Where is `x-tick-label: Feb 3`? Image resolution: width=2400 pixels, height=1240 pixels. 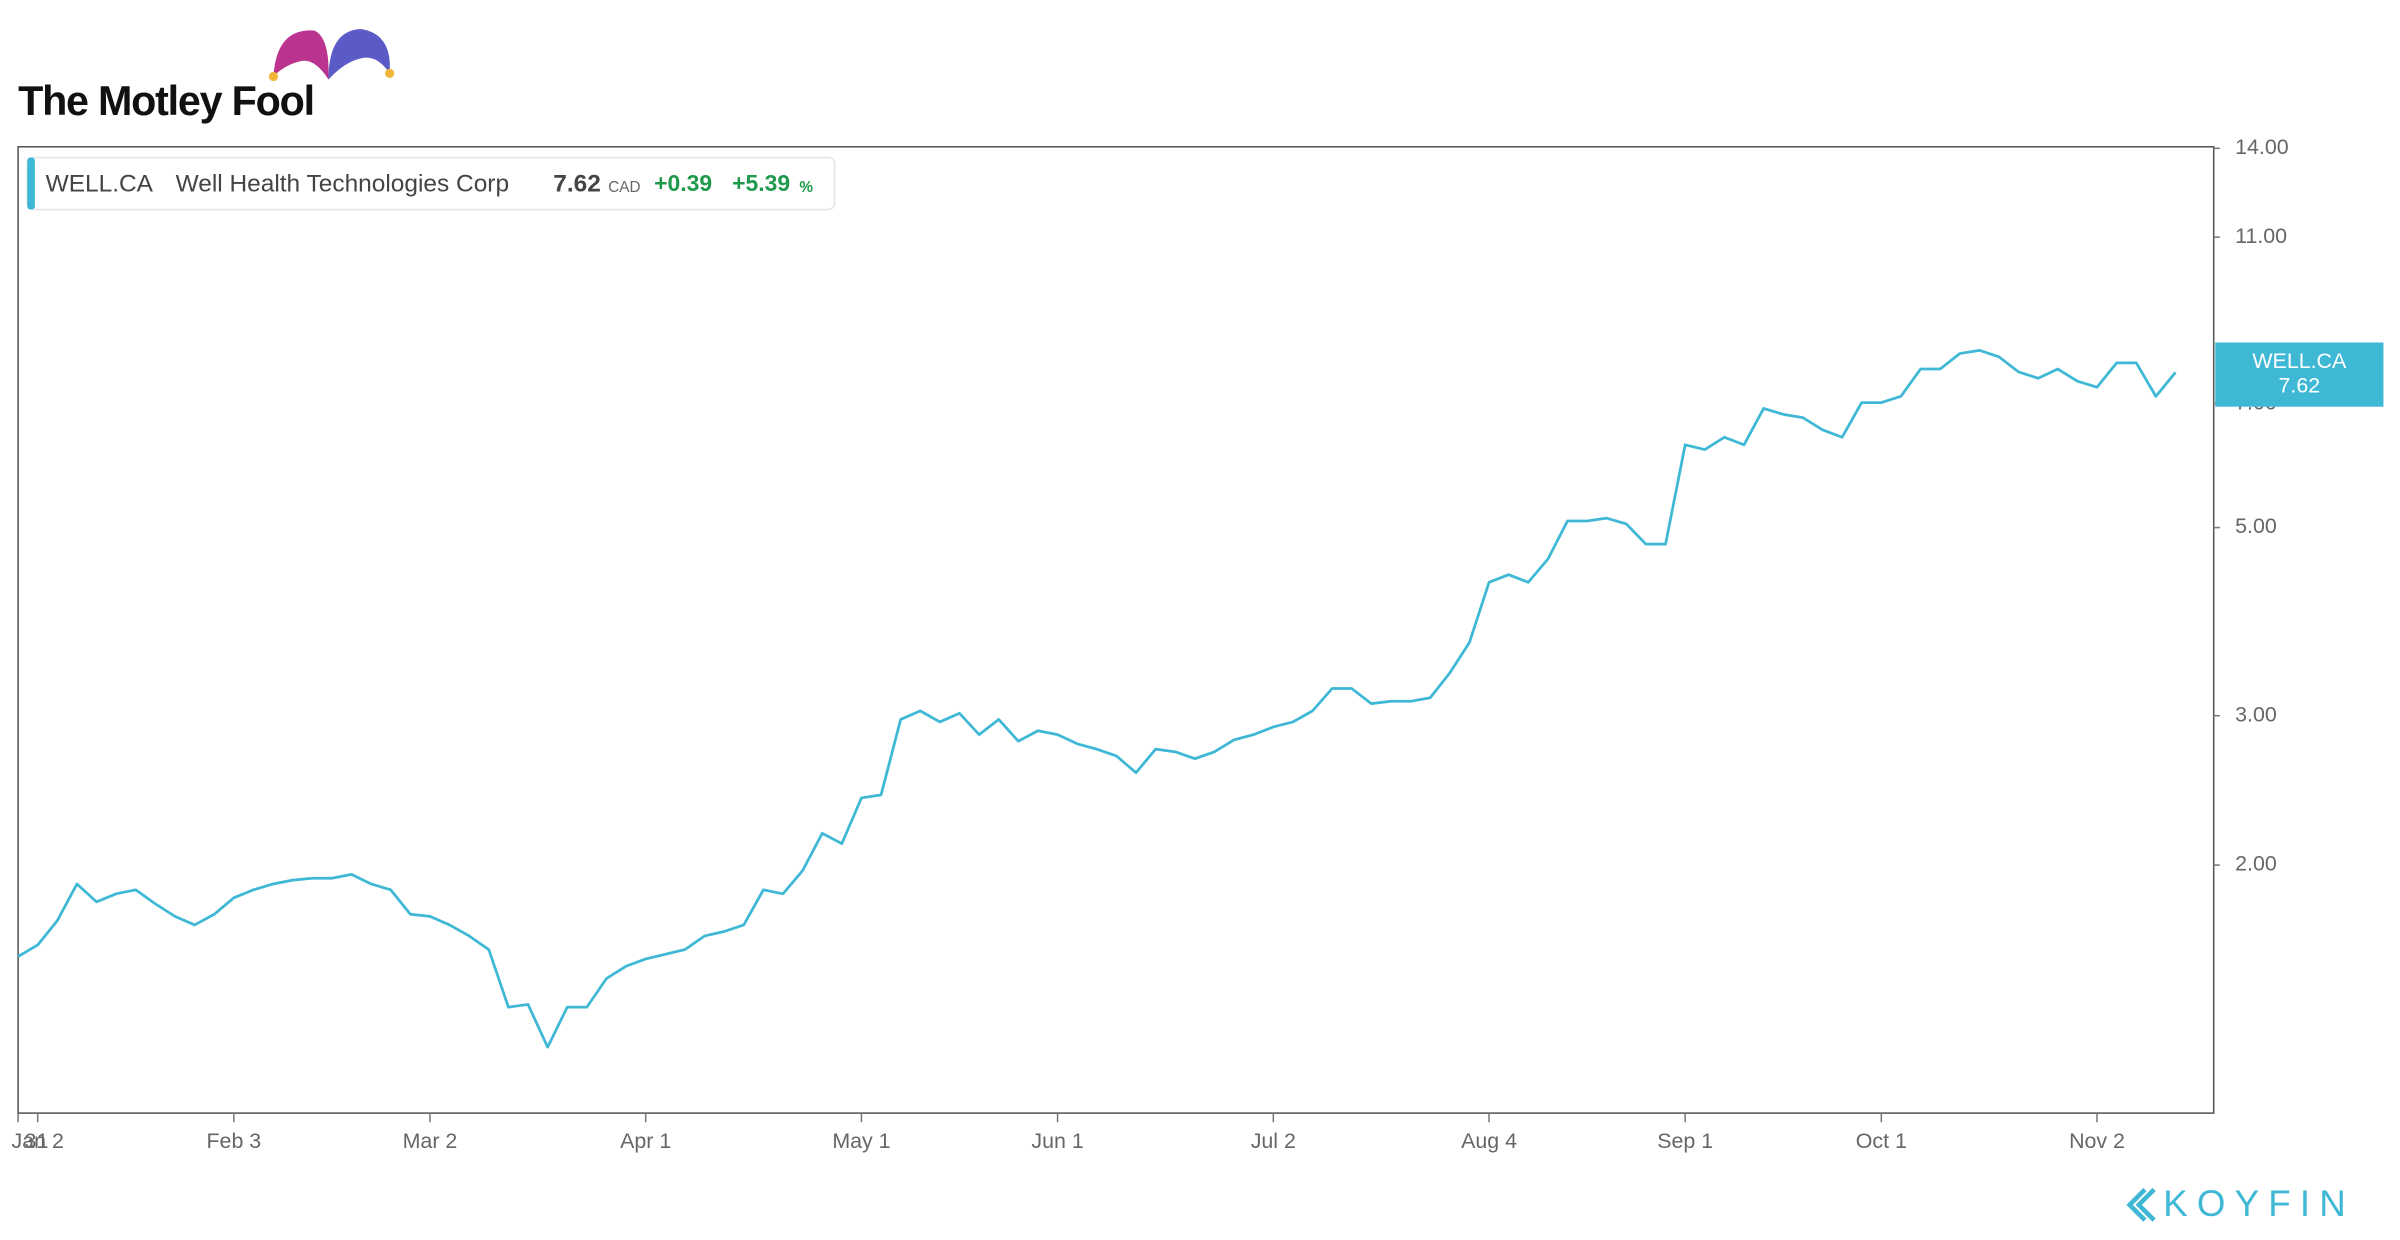 x-tick-label: Feb 3 is located at coordinates (233, 1141).